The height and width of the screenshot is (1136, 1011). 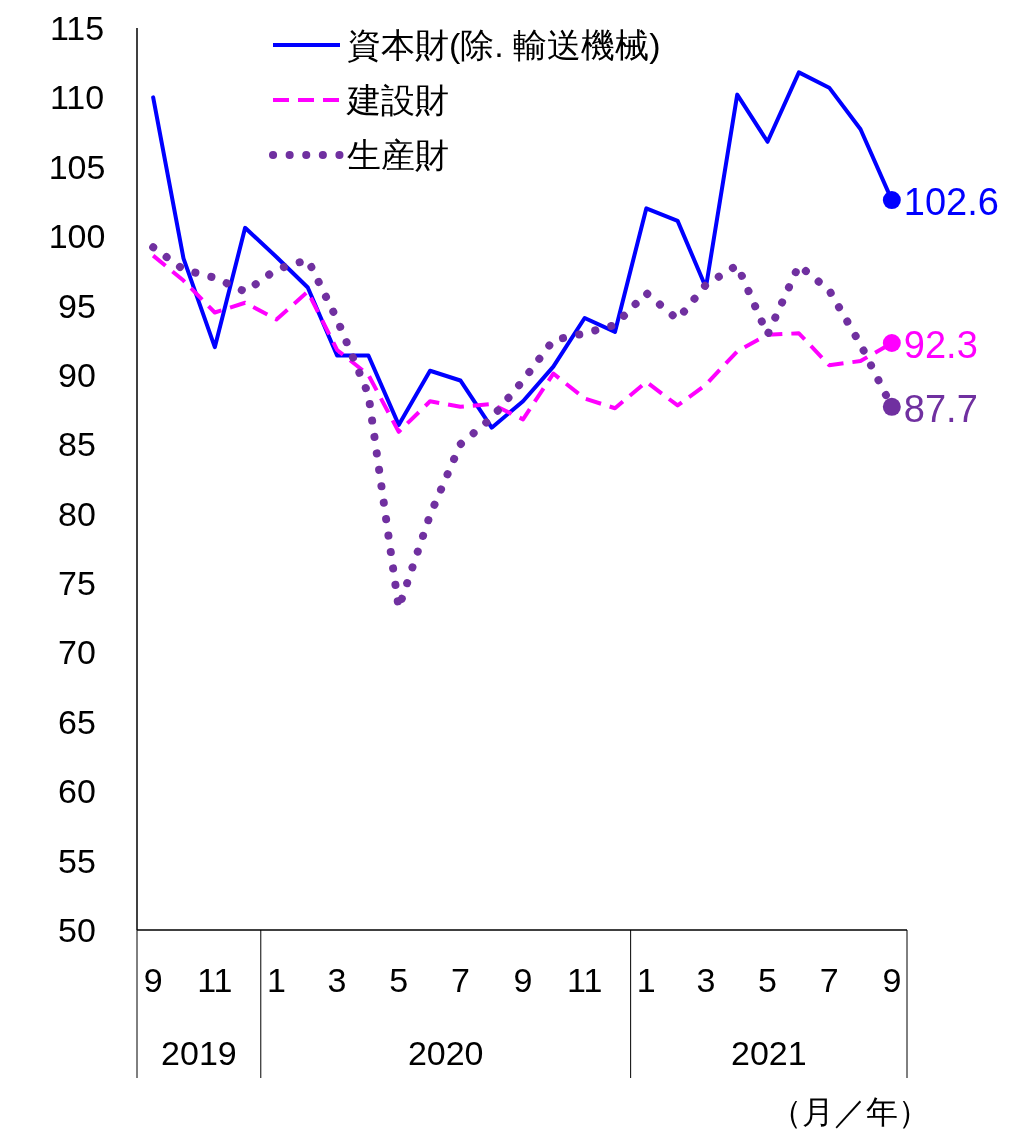 What do you see at coordinates (77, 374) in the screenshot?
I see `y-tick-label: 90` at bounding box center [77, 374].